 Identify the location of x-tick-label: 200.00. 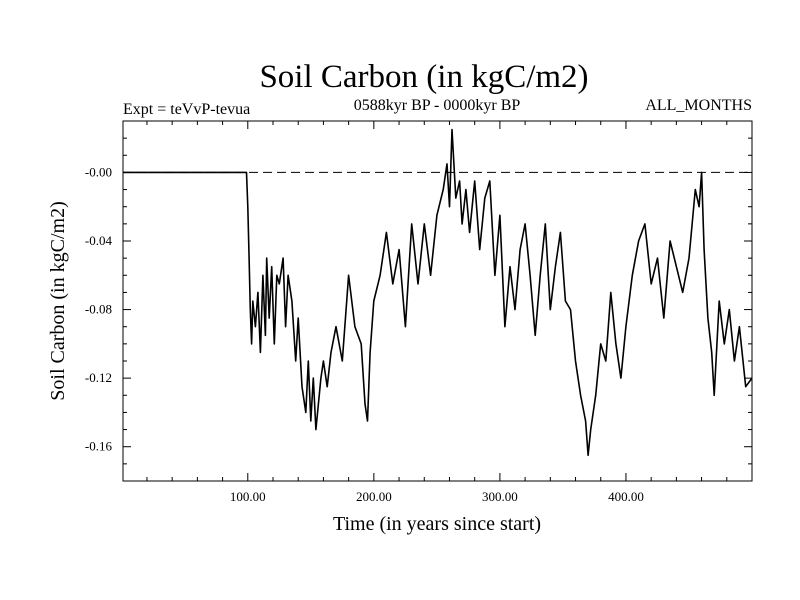
(374, 496).